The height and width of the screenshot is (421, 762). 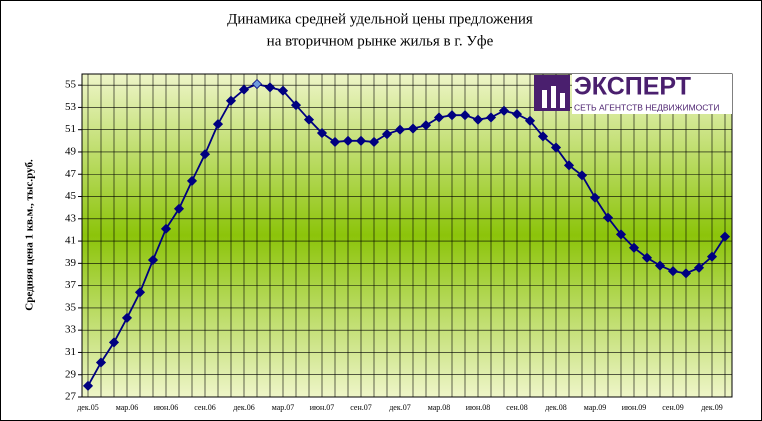 I want to click on y-tick-label: 49, so click(x=71, y=151).